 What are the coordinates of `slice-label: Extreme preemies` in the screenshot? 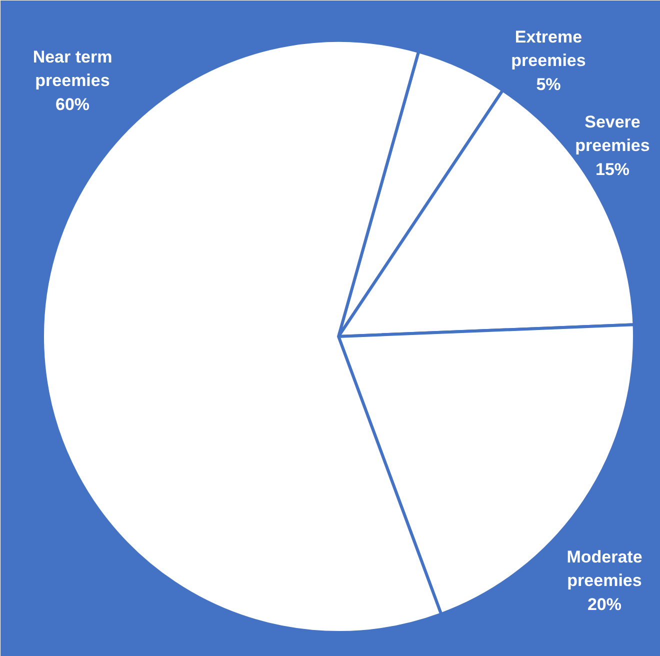 It's located at (548, 48).